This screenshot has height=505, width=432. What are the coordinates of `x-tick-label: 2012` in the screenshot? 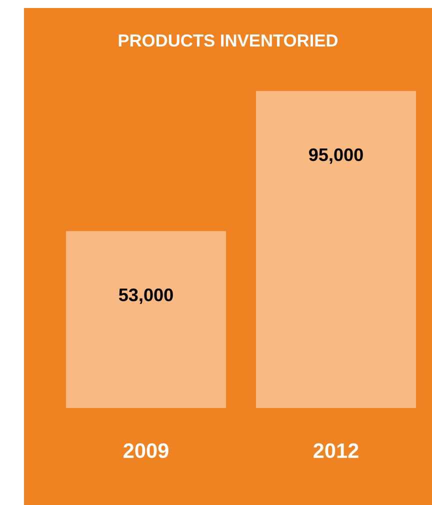 It's located at (336, 450).